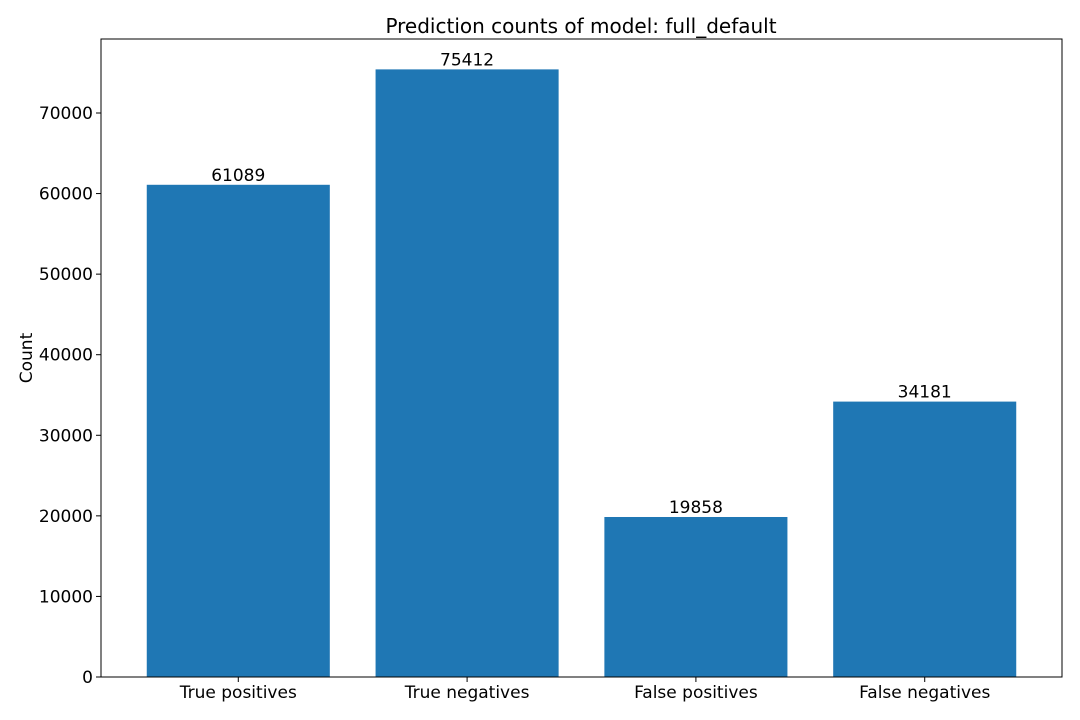 The image size is (1080, 720). Describe the element at coordinates (696, 508) in the screenshot. I see `data-label-2: 19858` at that location.